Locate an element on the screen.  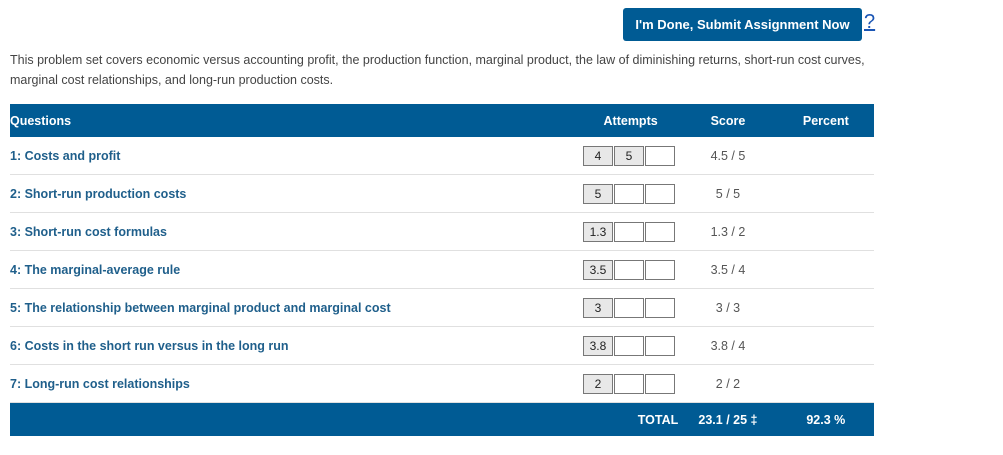
total-label: TOTAL is located at coordinates (630, 419).